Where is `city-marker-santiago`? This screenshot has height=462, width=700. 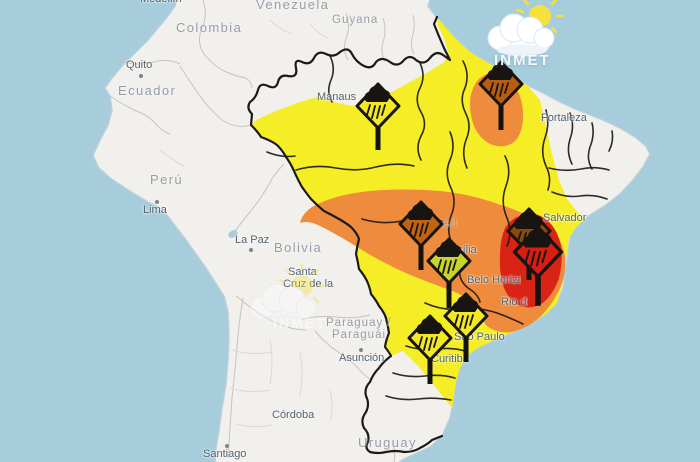 city-marker-santiago is located at coordinates (227, 446).